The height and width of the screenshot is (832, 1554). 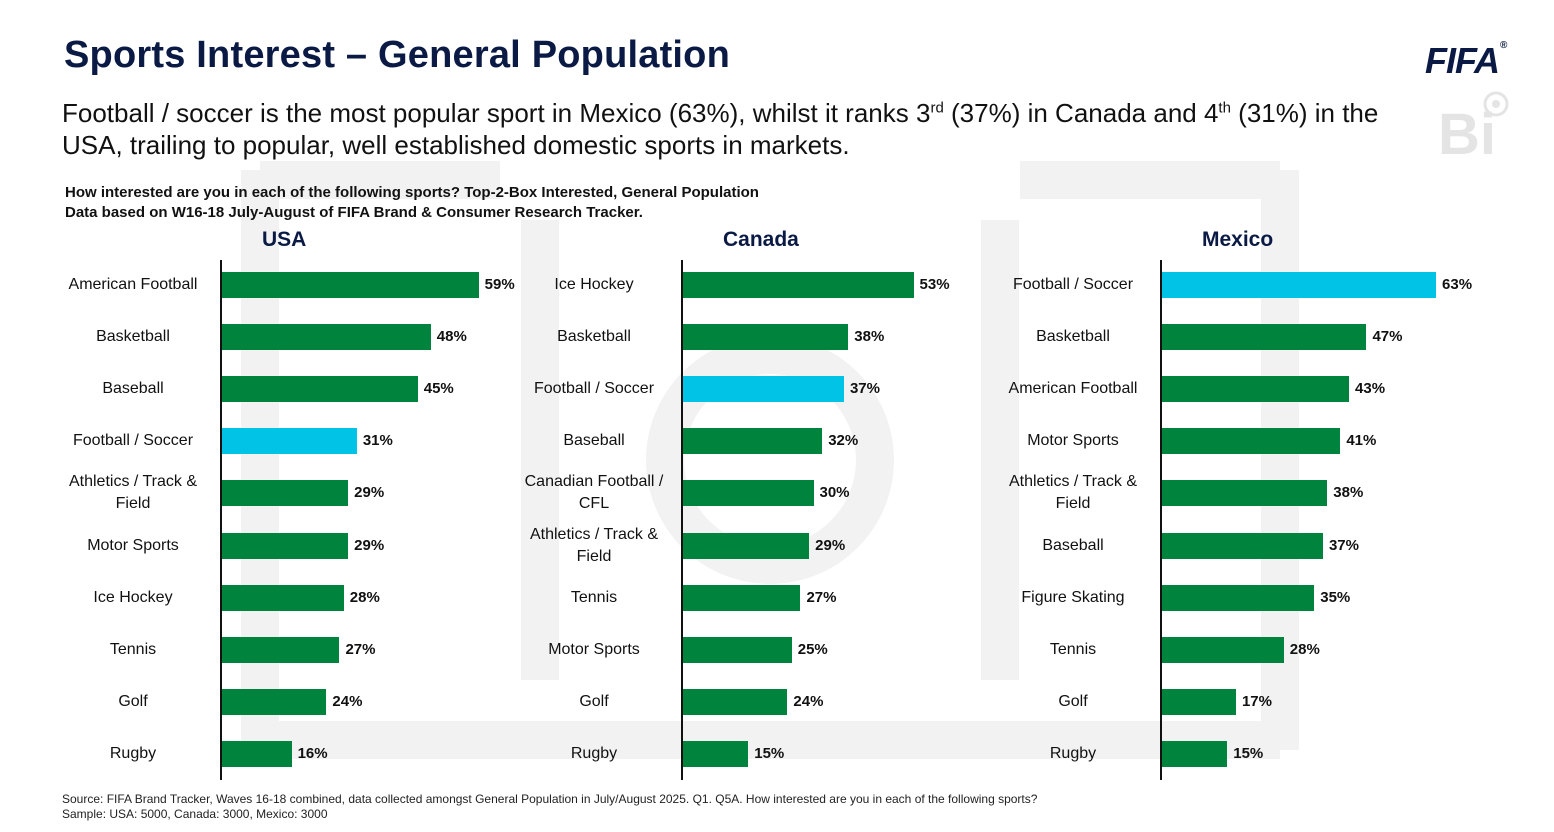 I want to click on category-label: Figure Skating, so click(x=1073, y=597).